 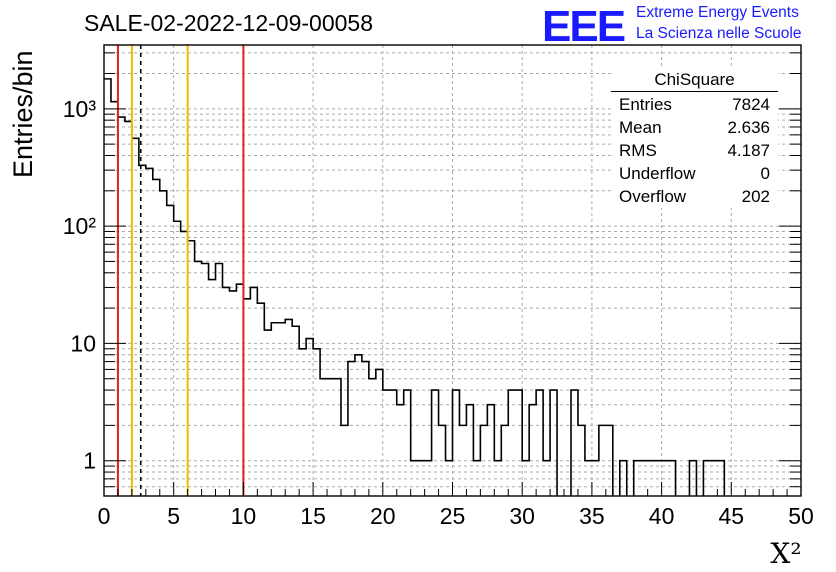 What do you see at coordinates (719, 33) in the screenshot?
I see `logo-subtitle-line2: La Scienza nelle Scuole` at bounding box center [719, 33].